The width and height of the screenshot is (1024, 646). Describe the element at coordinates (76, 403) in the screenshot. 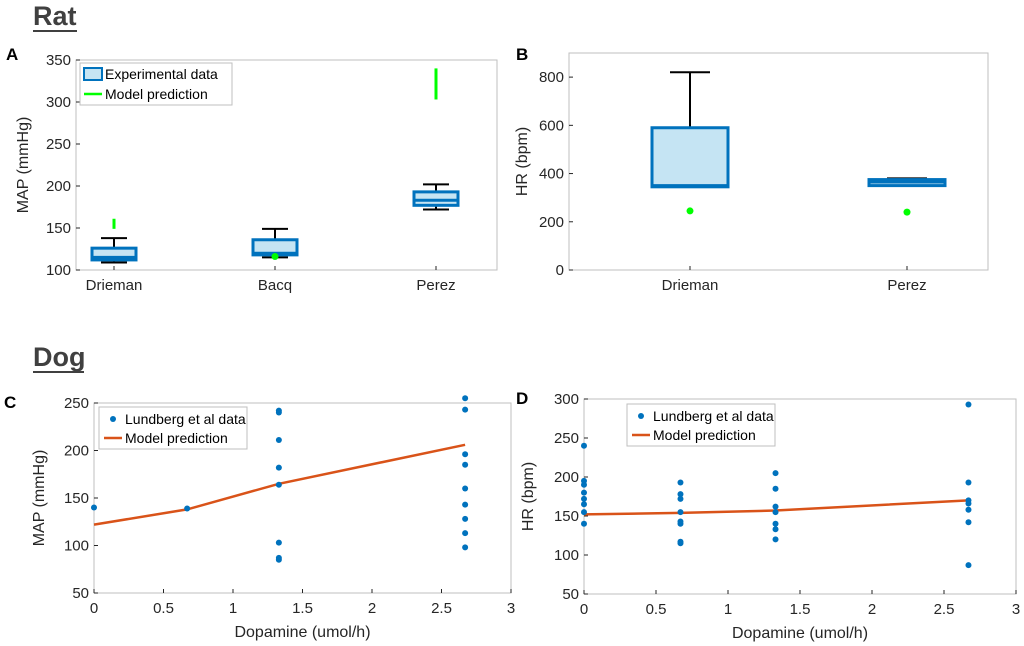

I see `y-tick-label-C: 250` at that location.